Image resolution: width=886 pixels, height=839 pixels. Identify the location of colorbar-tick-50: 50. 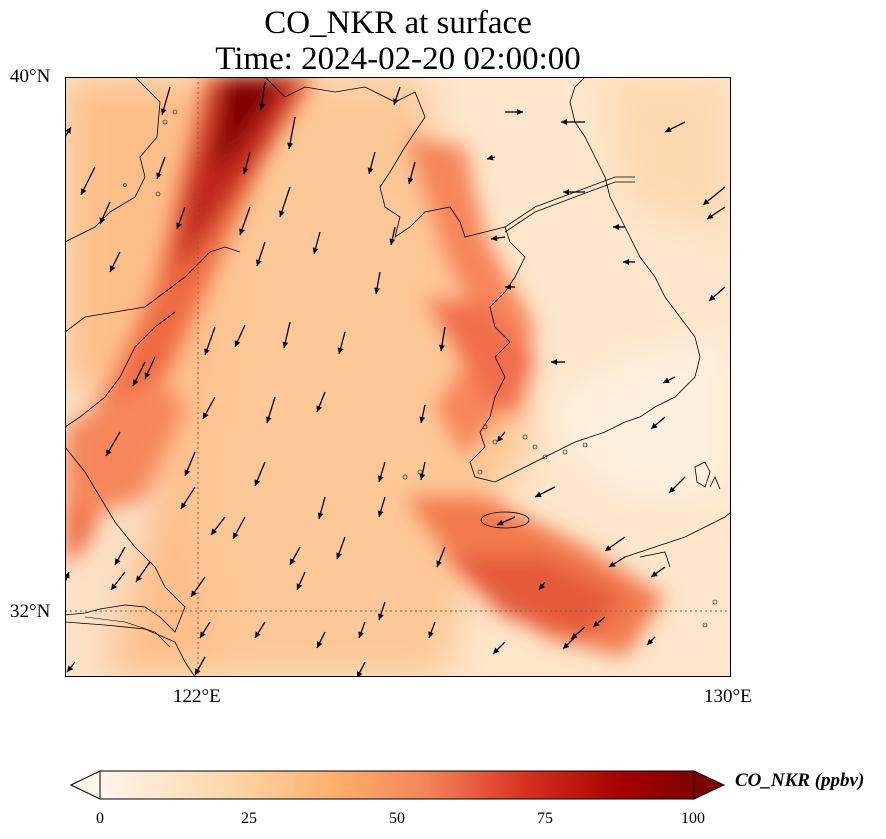
(397, 818).